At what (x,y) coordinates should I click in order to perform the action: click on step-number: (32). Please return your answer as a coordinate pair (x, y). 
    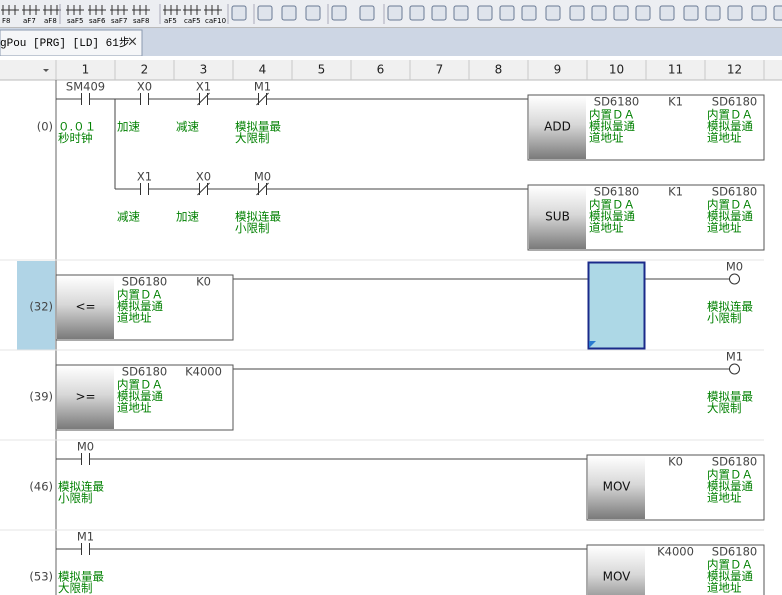
    Looking at the image, I should click on (41, 307).